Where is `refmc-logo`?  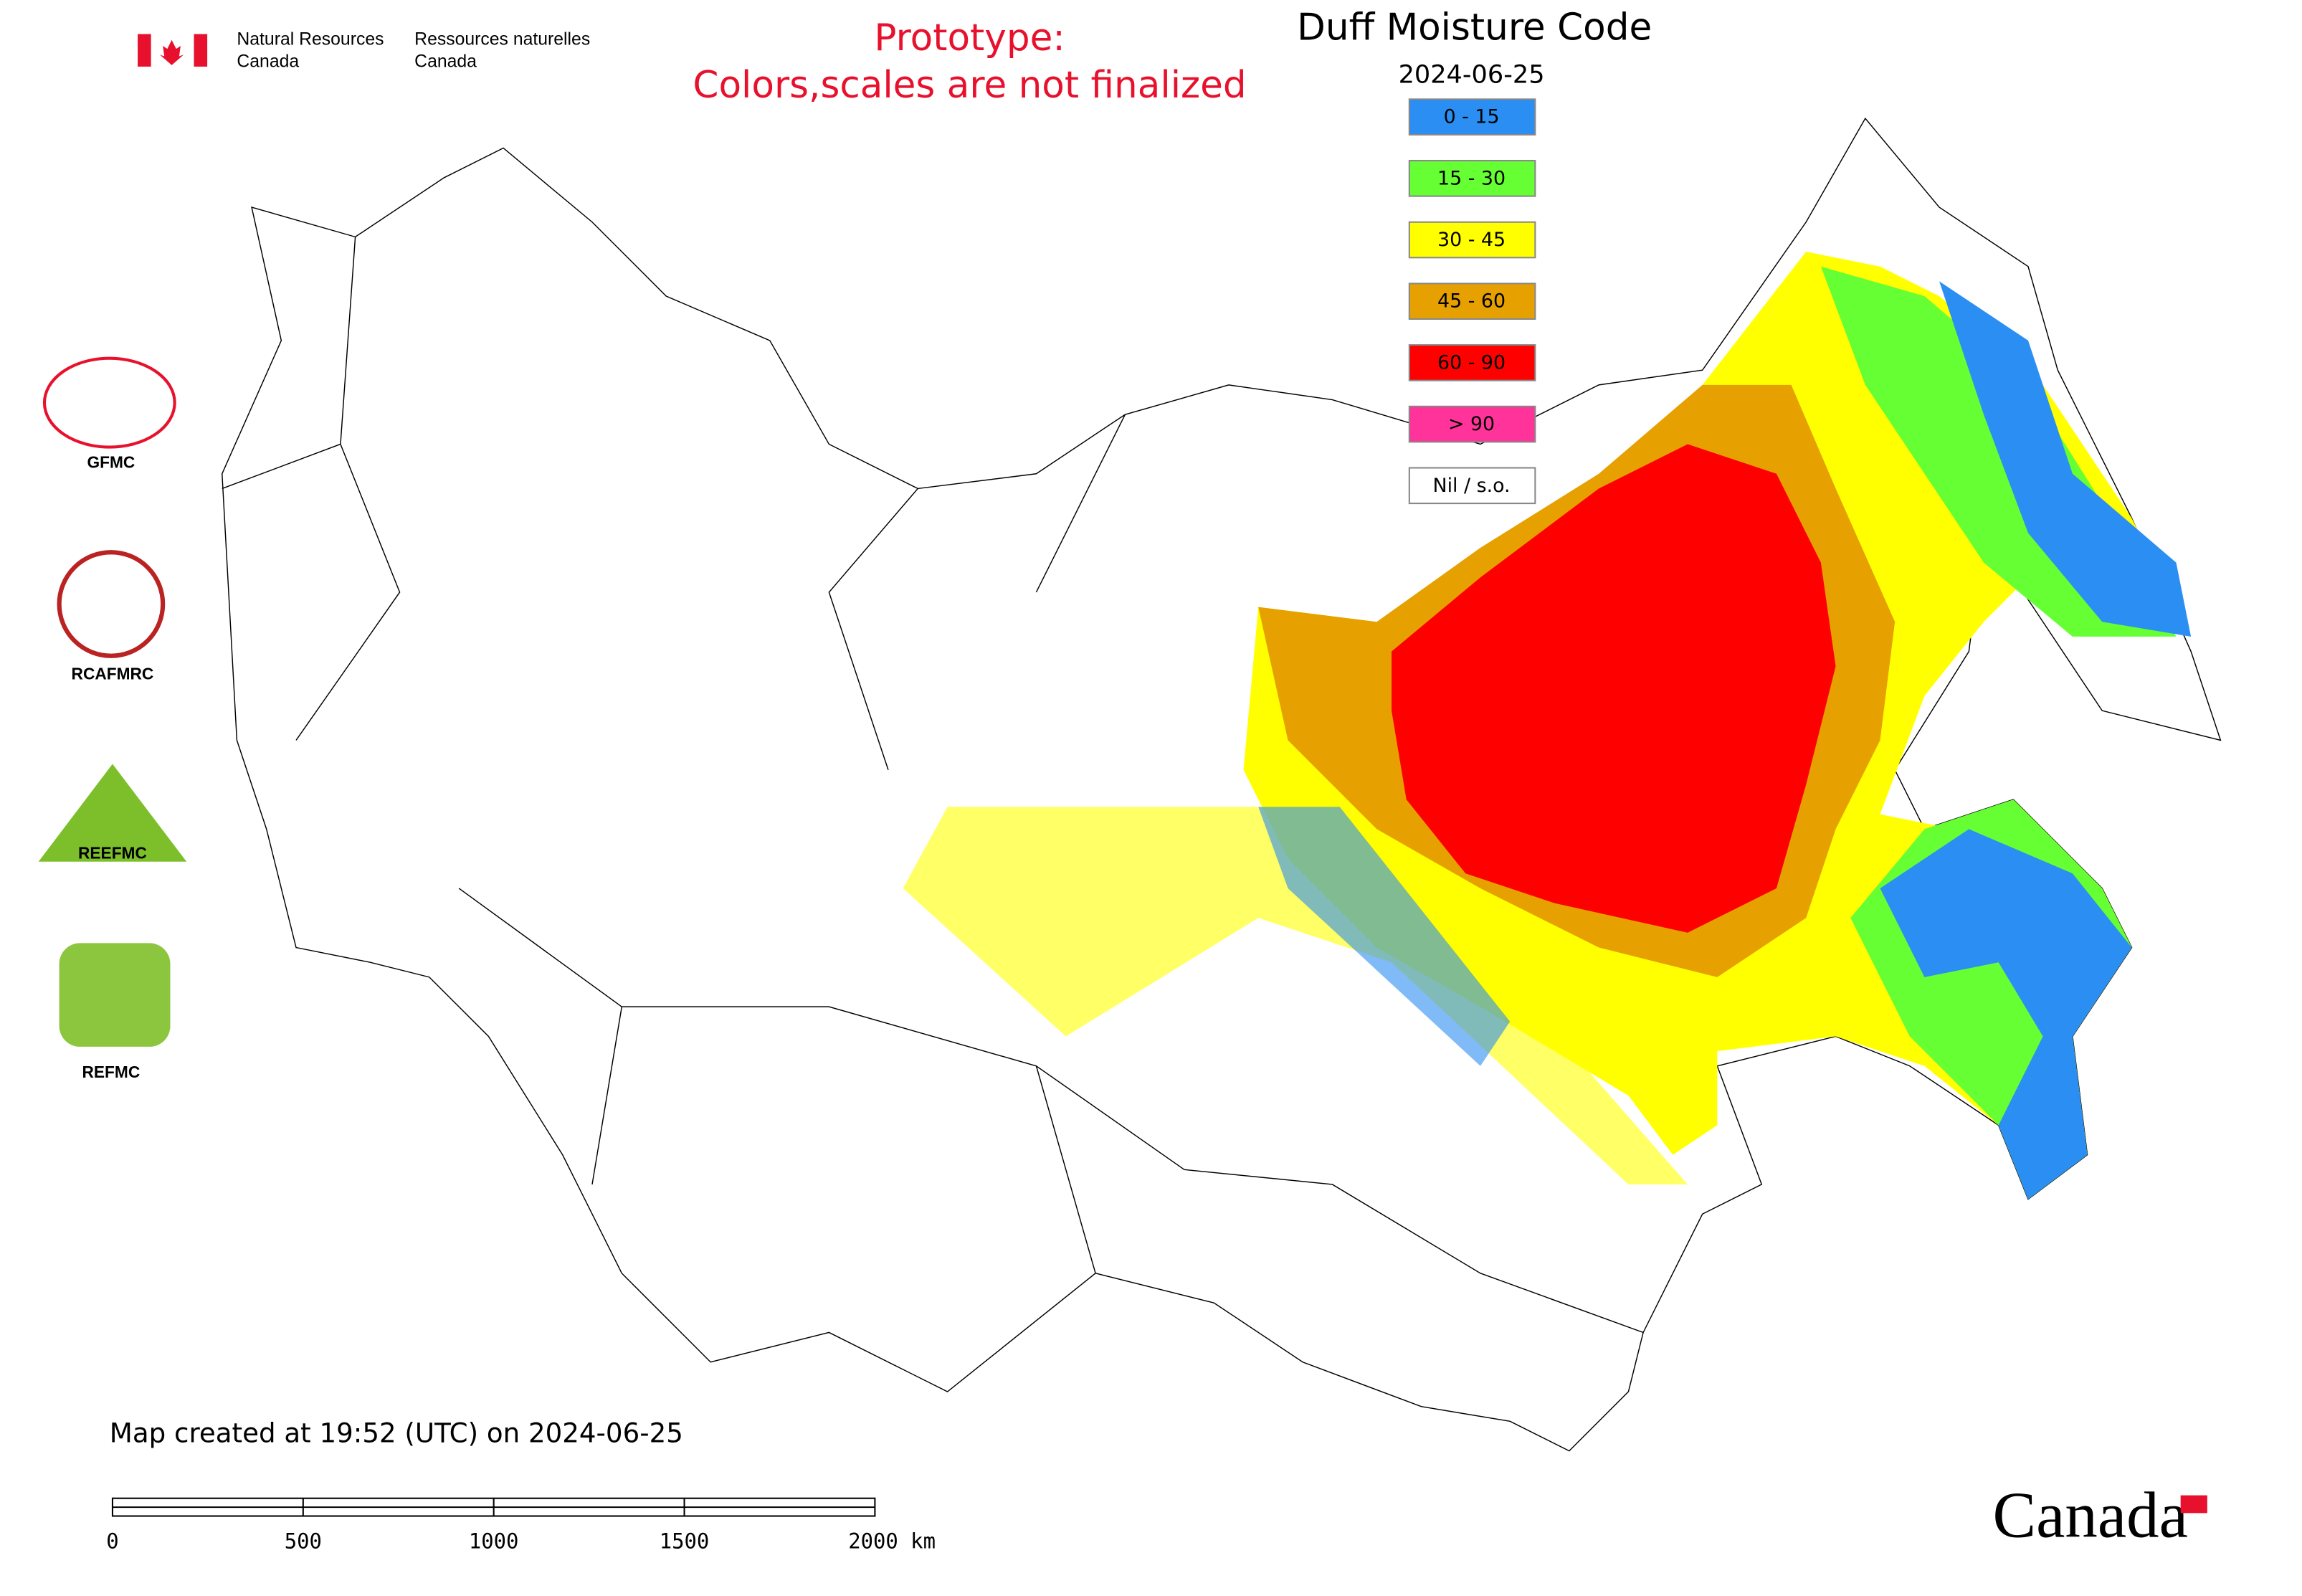
refmc-logo is located at coordinates (115, 995).